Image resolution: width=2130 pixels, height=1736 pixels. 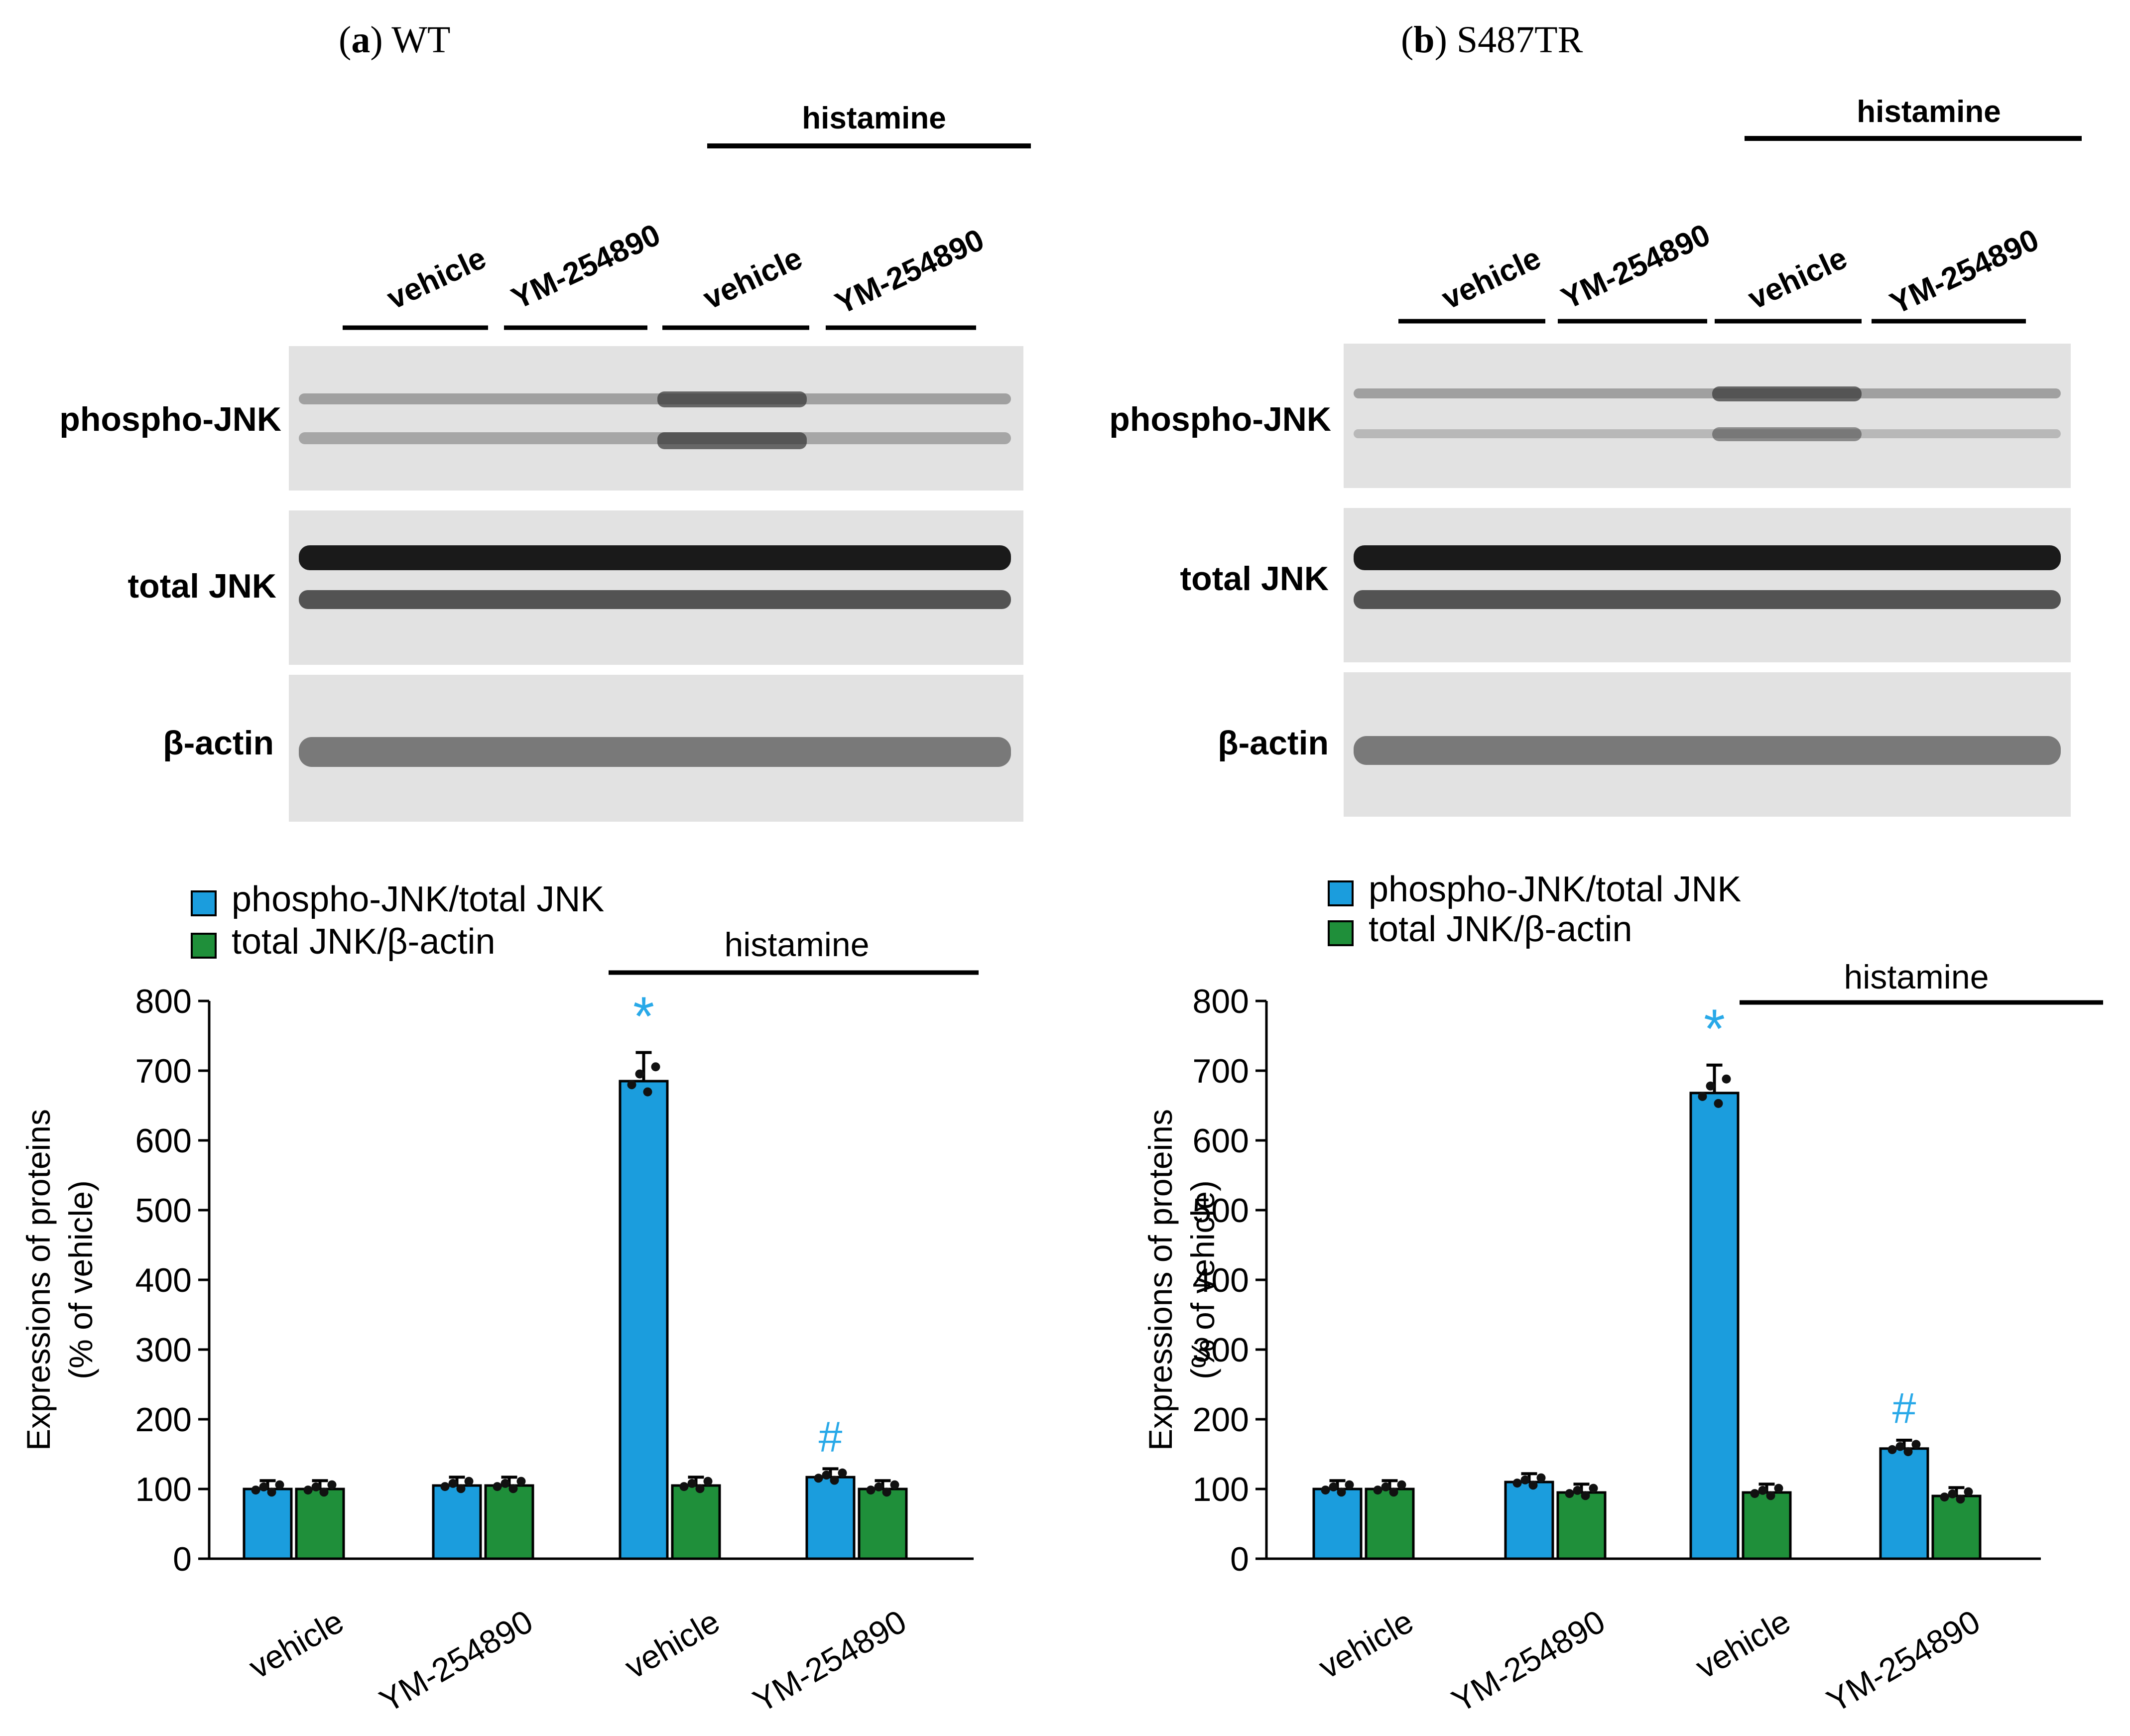 What do you see at coordinates (1520, 40) in the screenshot?
I see `panel-title-text: S487TR` at bounding box center [1520, 40].